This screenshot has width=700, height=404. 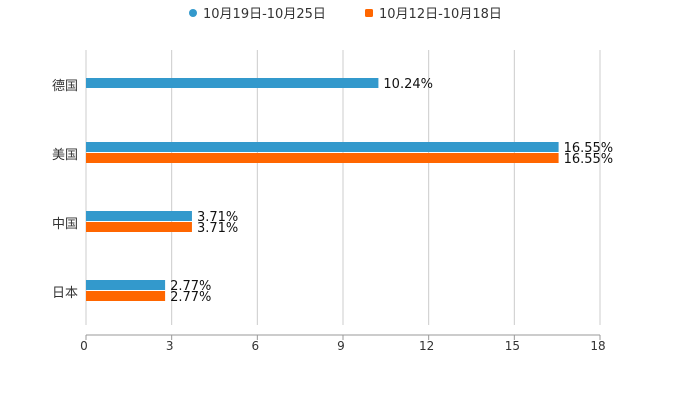 I want to click on x-tick-label: 3, so click(x=170, y=346).